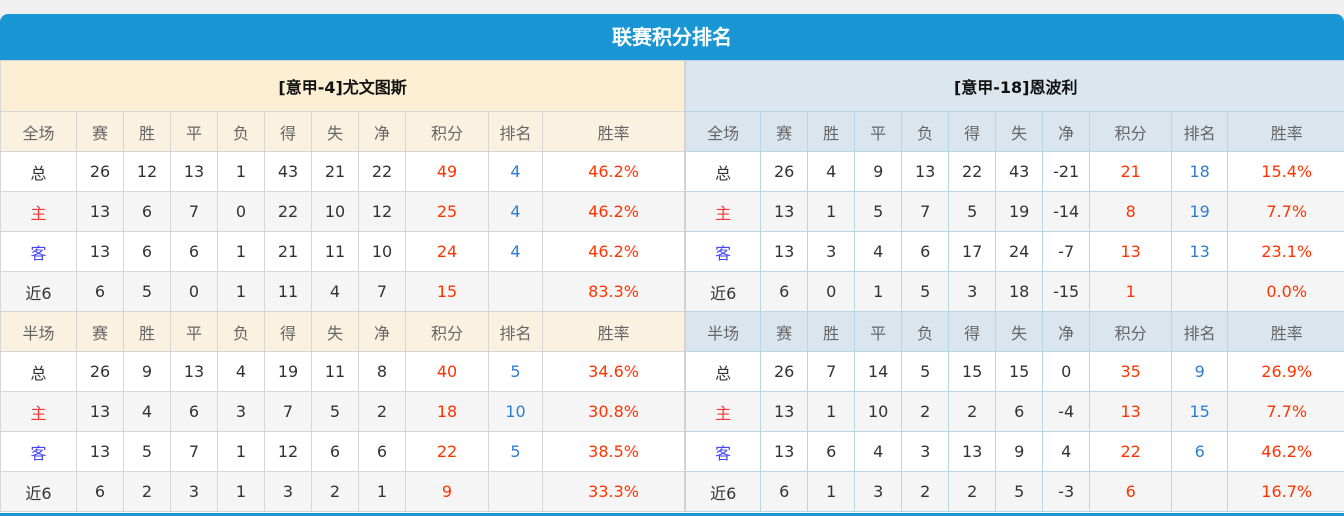  I want to click on col-header-label: 全场, so click(38, 131).